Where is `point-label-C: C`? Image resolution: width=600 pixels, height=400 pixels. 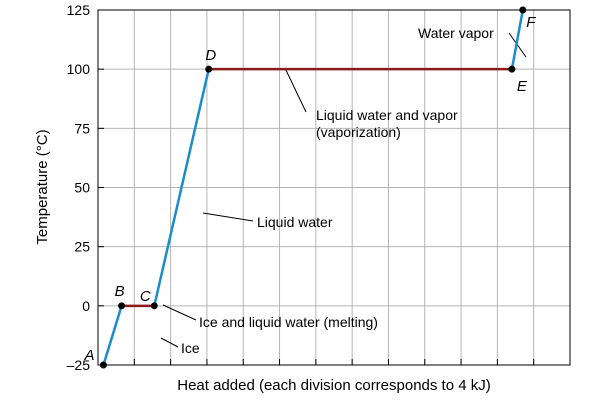 point-label-C: C is located at coordinates (145, 296).